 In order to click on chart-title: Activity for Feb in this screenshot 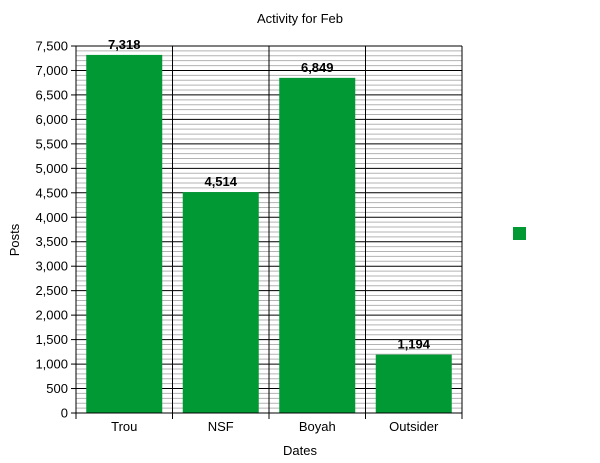, I will do `click(300, 18)`.